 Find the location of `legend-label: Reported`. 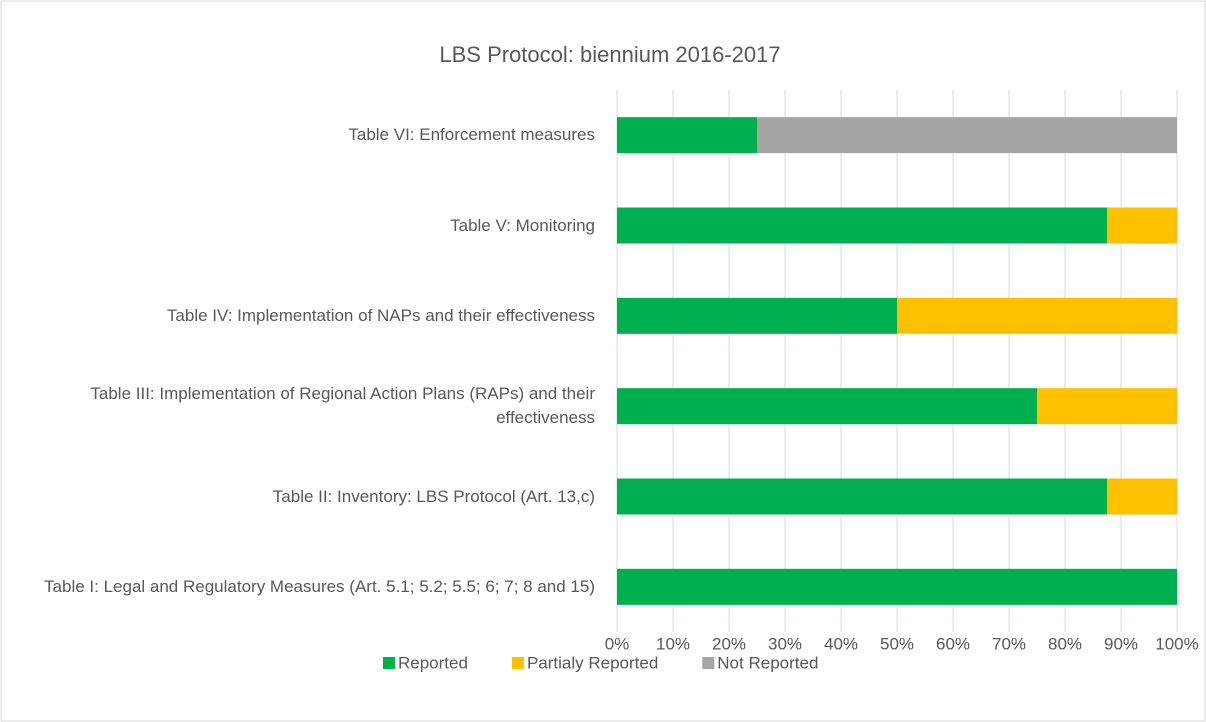

legend-label: Reported is located at coordinates (433, 662).